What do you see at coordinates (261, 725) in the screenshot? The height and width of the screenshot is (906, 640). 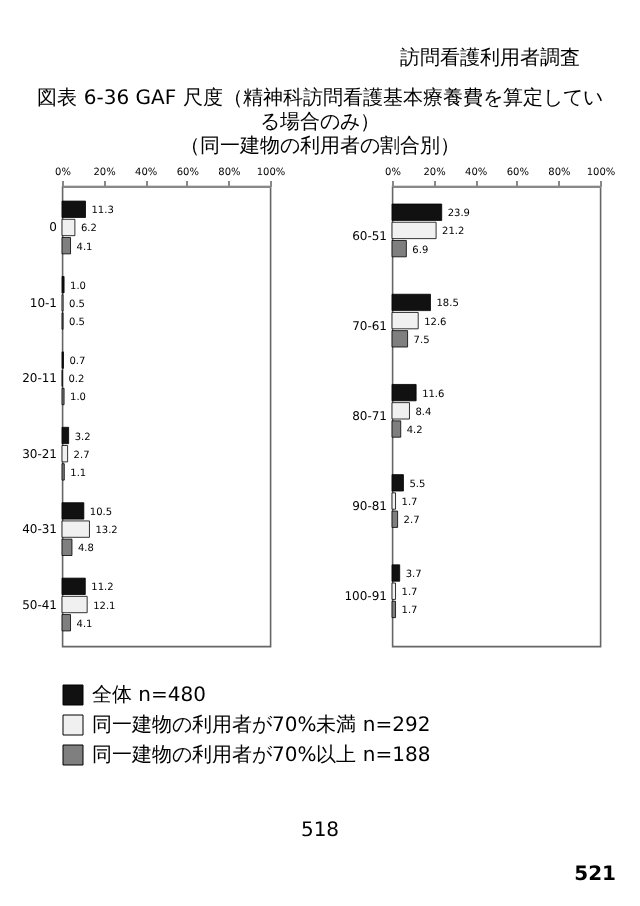 I see `legend-label: 同一建物の利用者が70%未満 n=292` at bounding box center [261, 725].